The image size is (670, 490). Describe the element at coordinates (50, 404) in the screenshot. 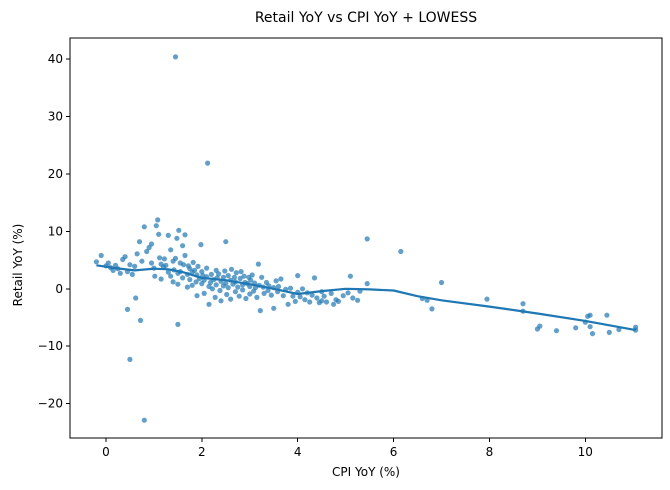

I see `y-tick-label: −20` at that location.